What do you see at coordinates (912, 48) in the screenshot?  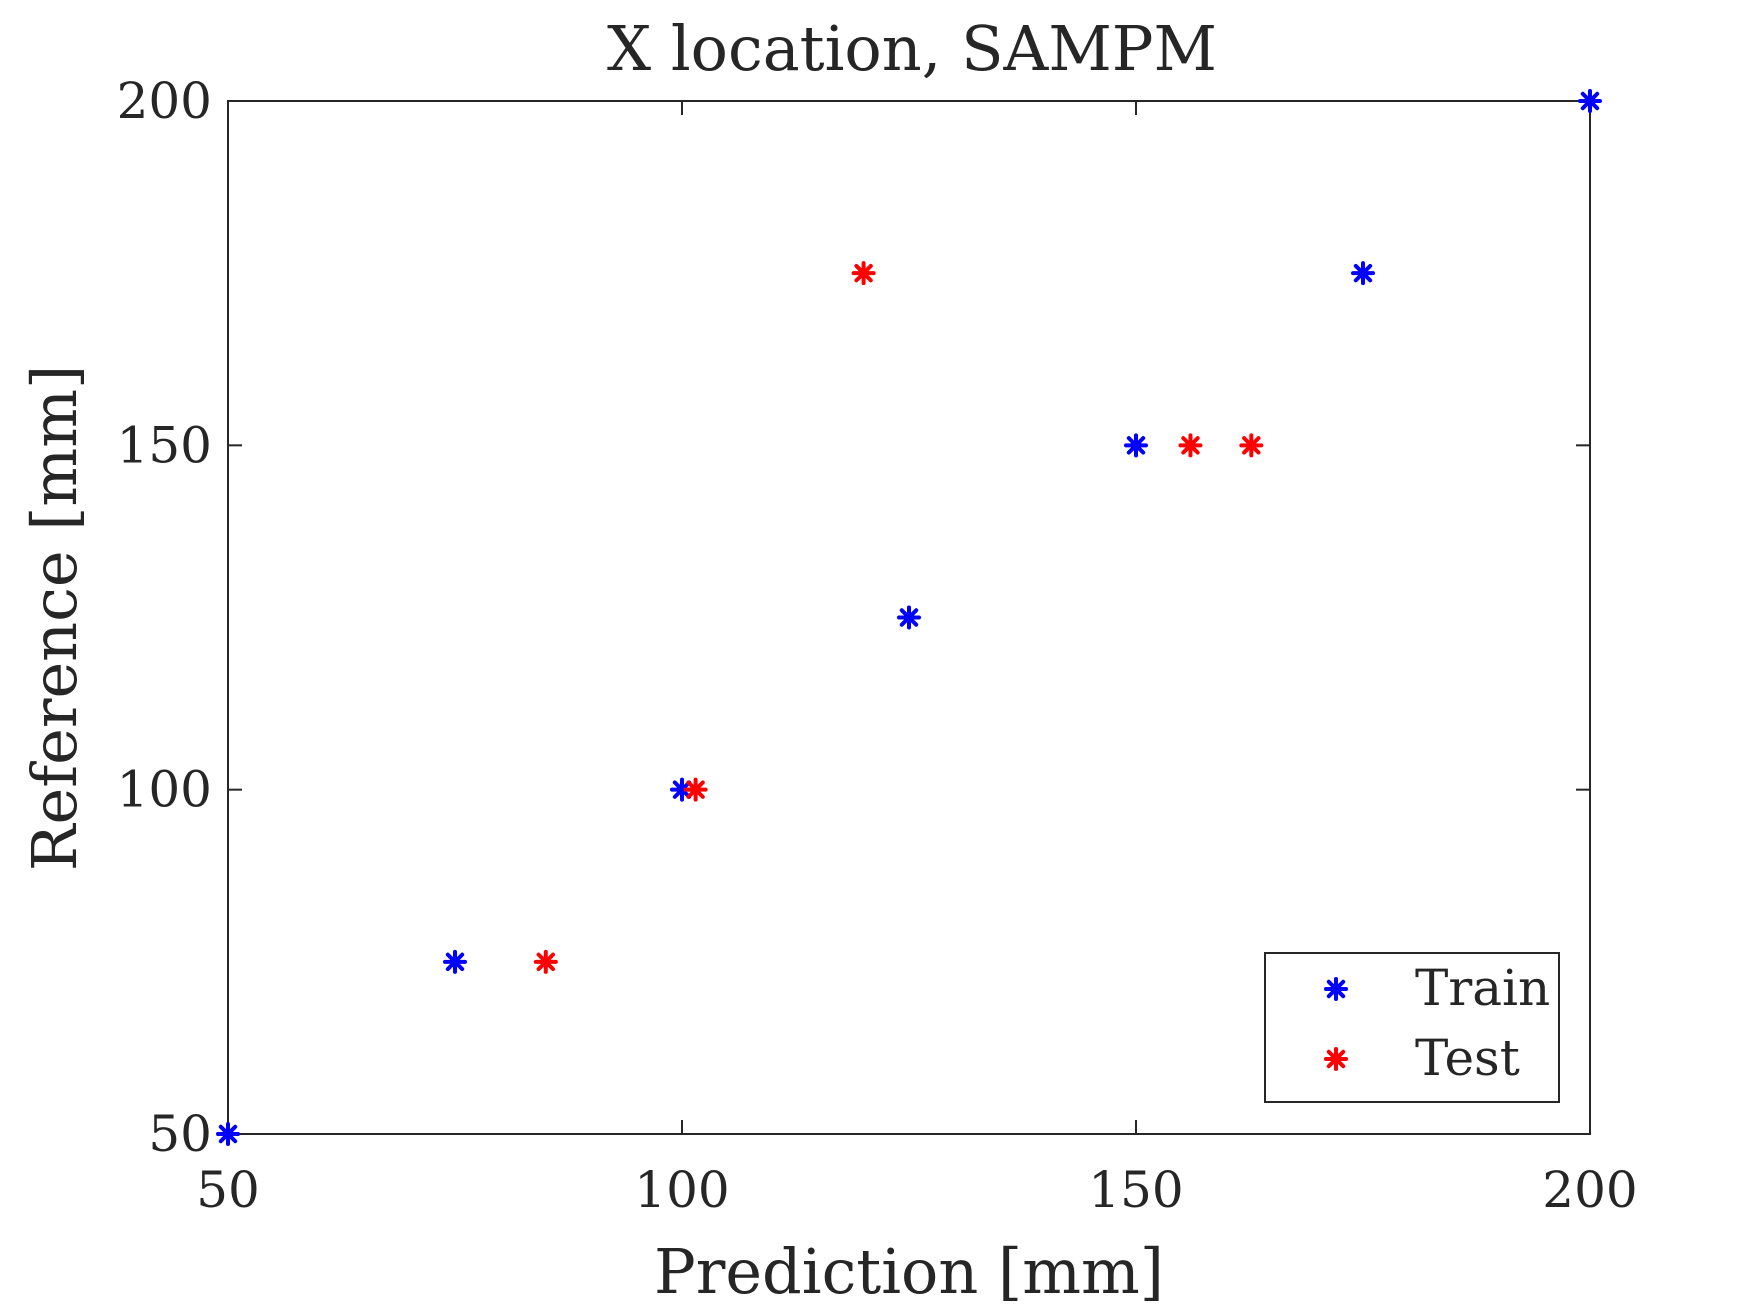 I see `chart-title: X location, SAMPM` at bounding box center [912, 48].